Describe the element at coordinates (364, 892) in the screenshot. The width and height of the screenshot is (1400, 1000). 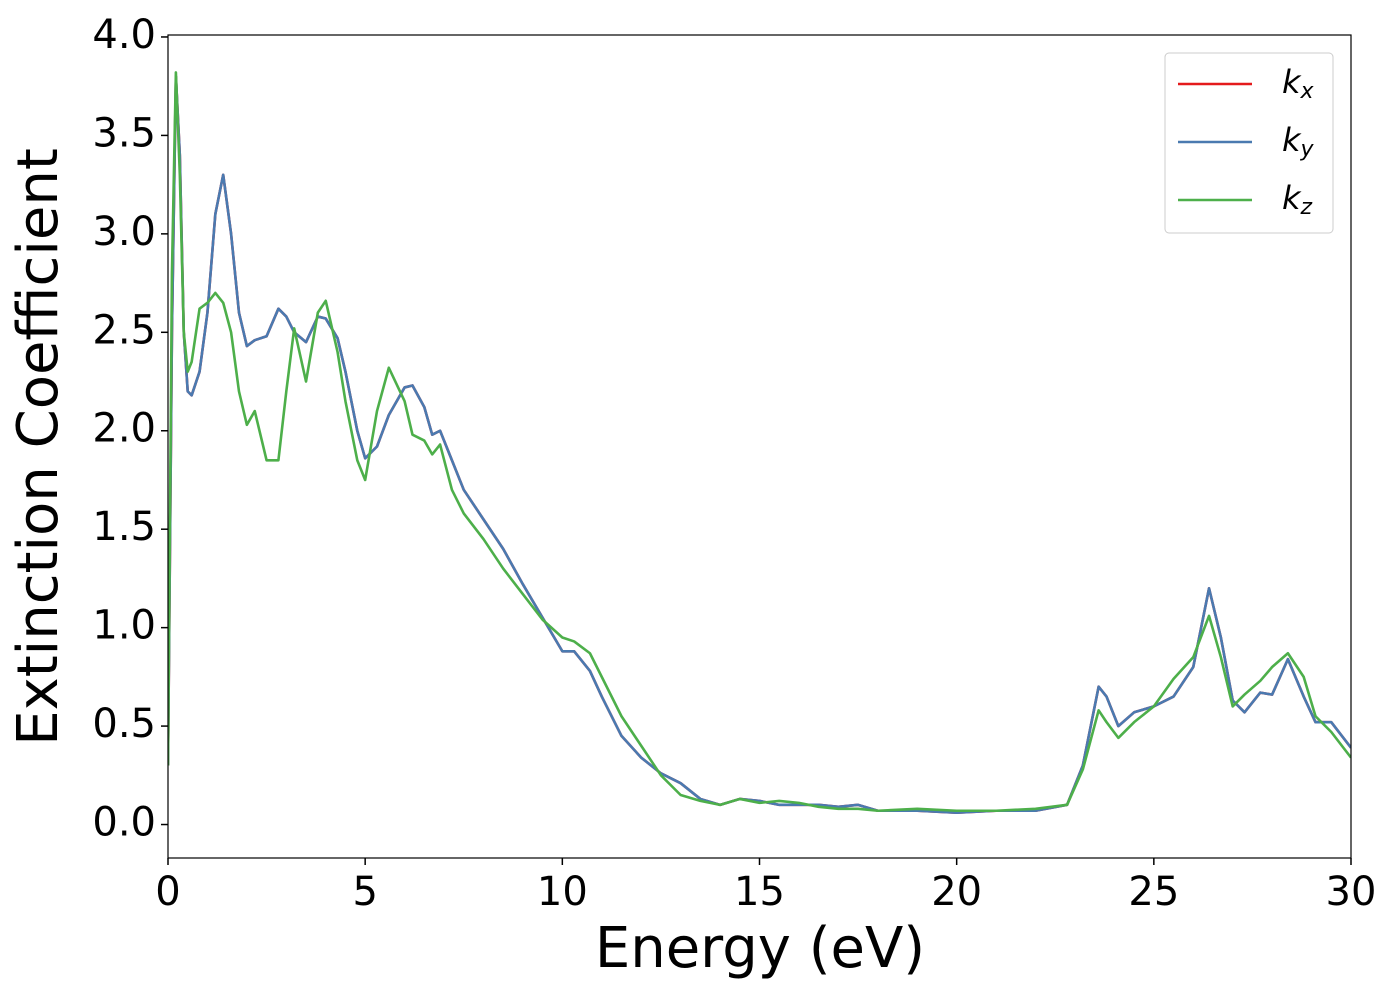
I see `x-tick-label: 5` at that location.